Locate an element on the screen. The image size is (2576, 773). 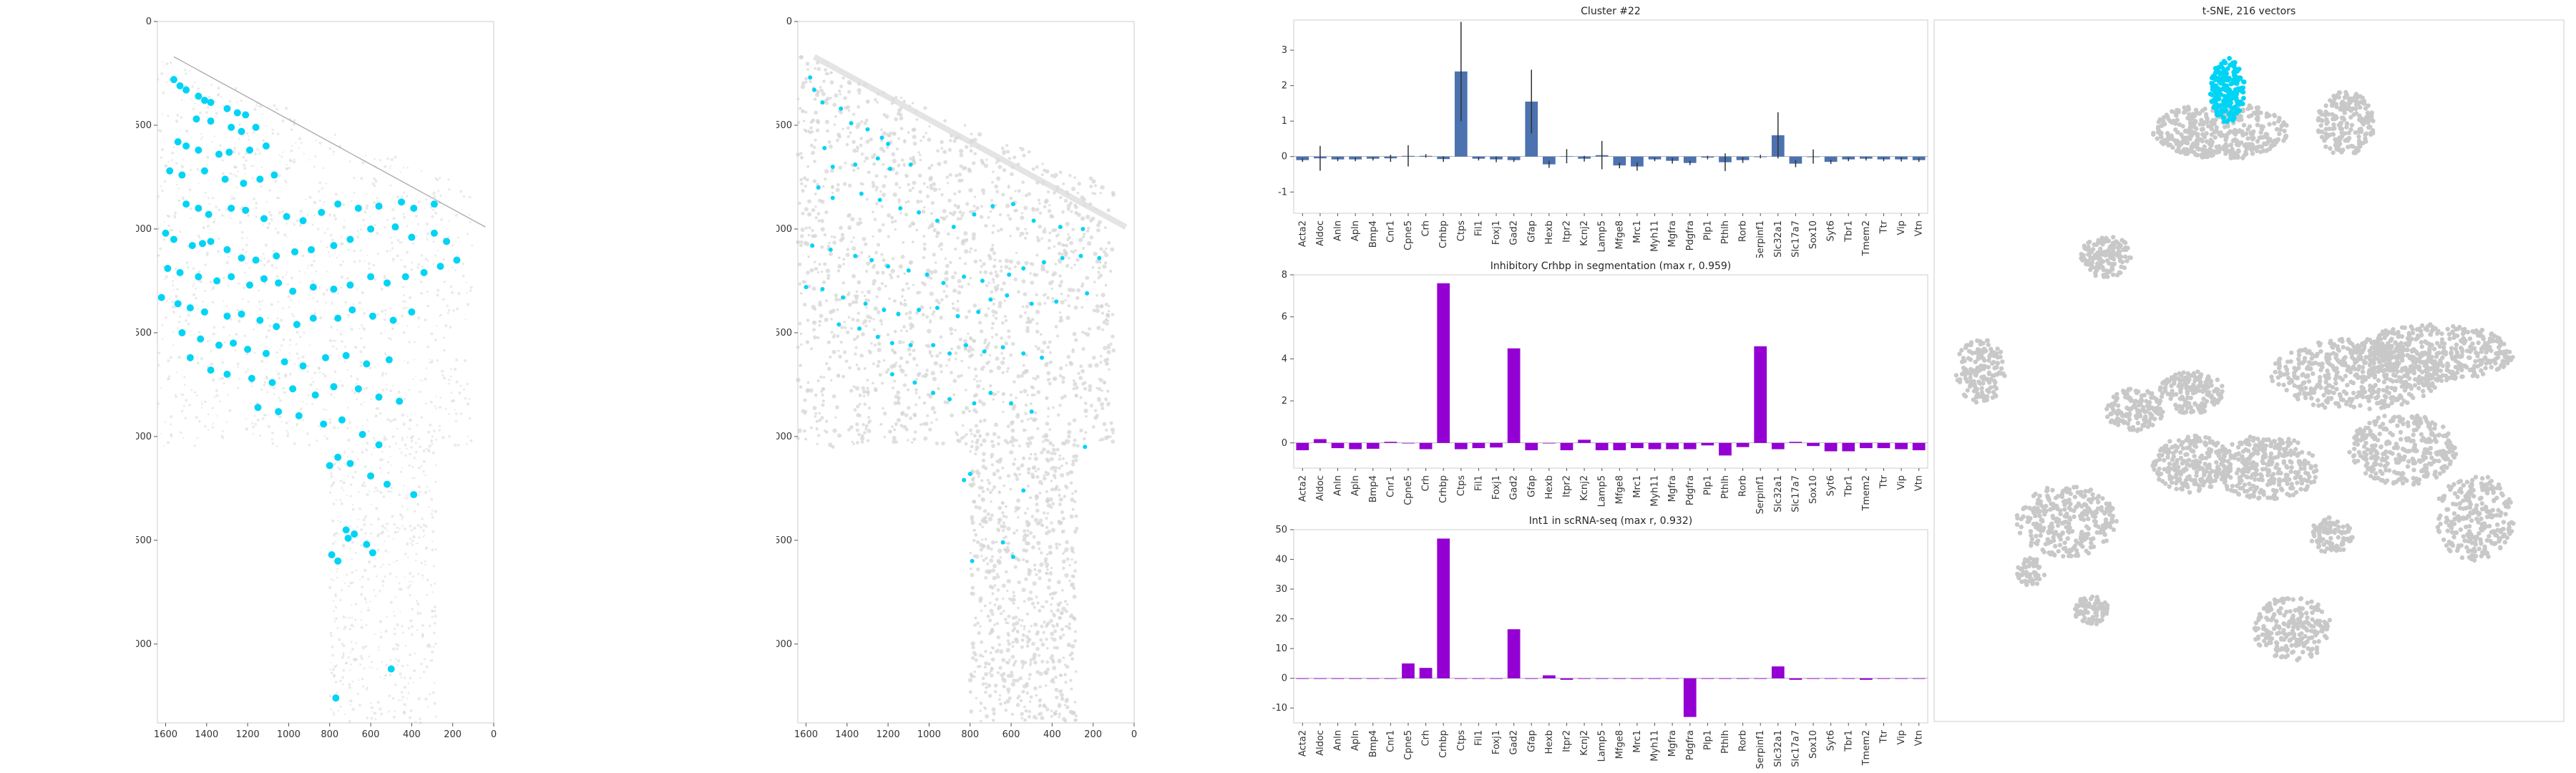
bar-Mgfra is located at coordinates (1673, 446).